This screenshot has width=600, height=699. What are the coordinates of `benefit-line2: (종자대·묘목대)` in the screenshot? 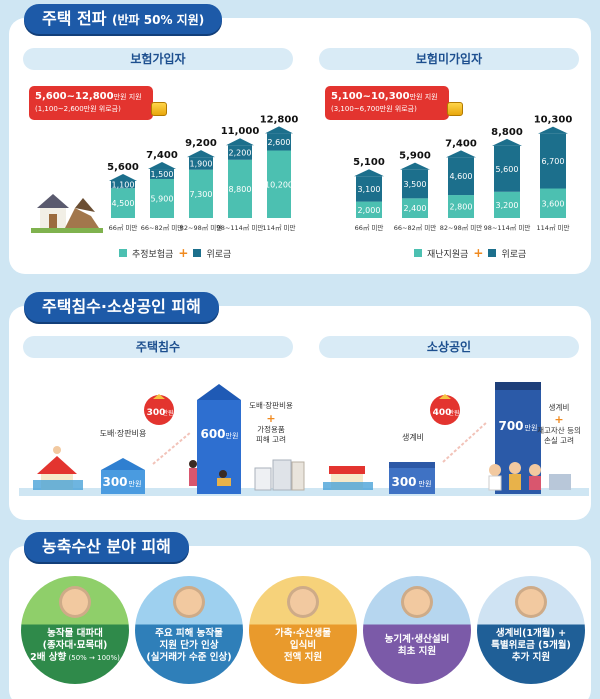 It's located at (75, 645).